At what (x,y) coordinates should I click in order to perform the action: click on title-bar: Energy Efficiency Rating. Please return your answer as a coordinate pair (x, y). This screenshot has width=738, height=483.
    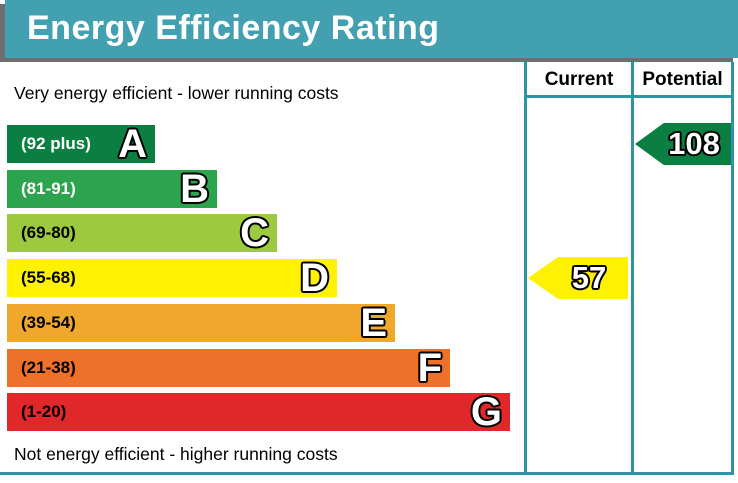
    Looking at the image, I should click on (371, 29).